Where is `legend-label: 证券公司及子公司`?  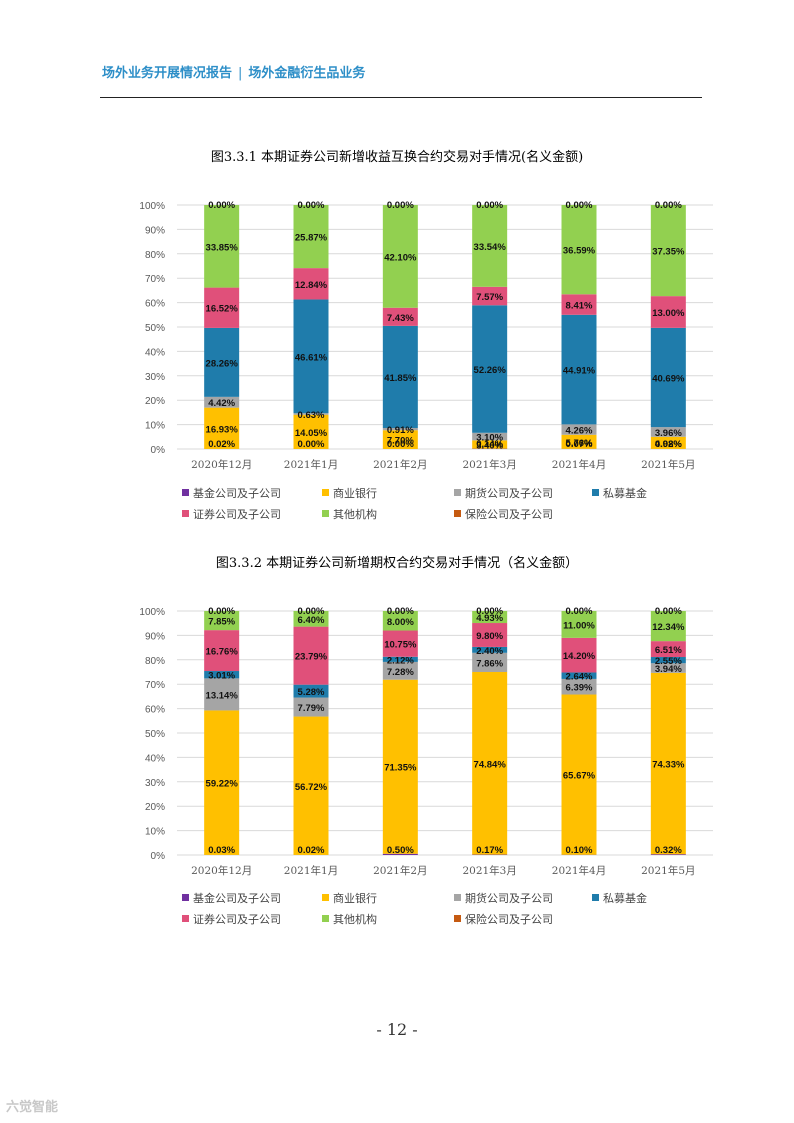
legend-label: 证券公司及子公司 is located at coordinates (237, 919).